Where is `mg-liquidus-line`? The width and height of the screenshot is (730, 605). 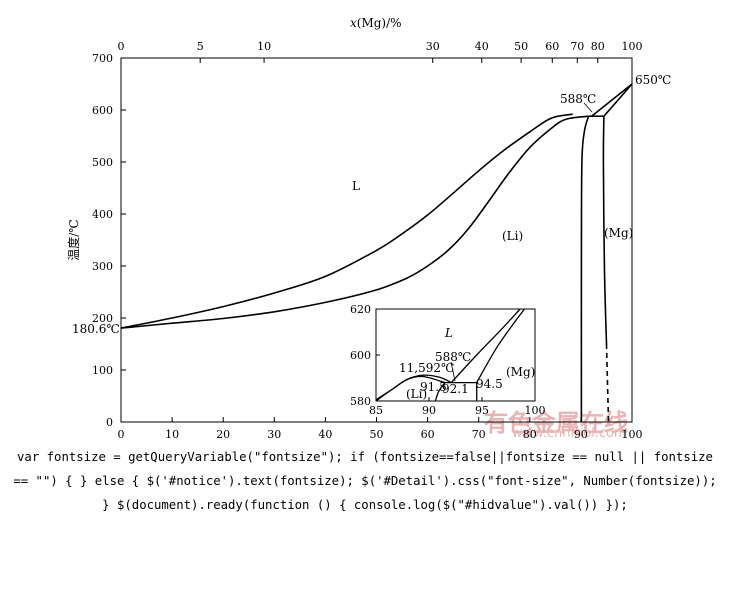 mg-liquidus-line is located at coordinates (612, 100).